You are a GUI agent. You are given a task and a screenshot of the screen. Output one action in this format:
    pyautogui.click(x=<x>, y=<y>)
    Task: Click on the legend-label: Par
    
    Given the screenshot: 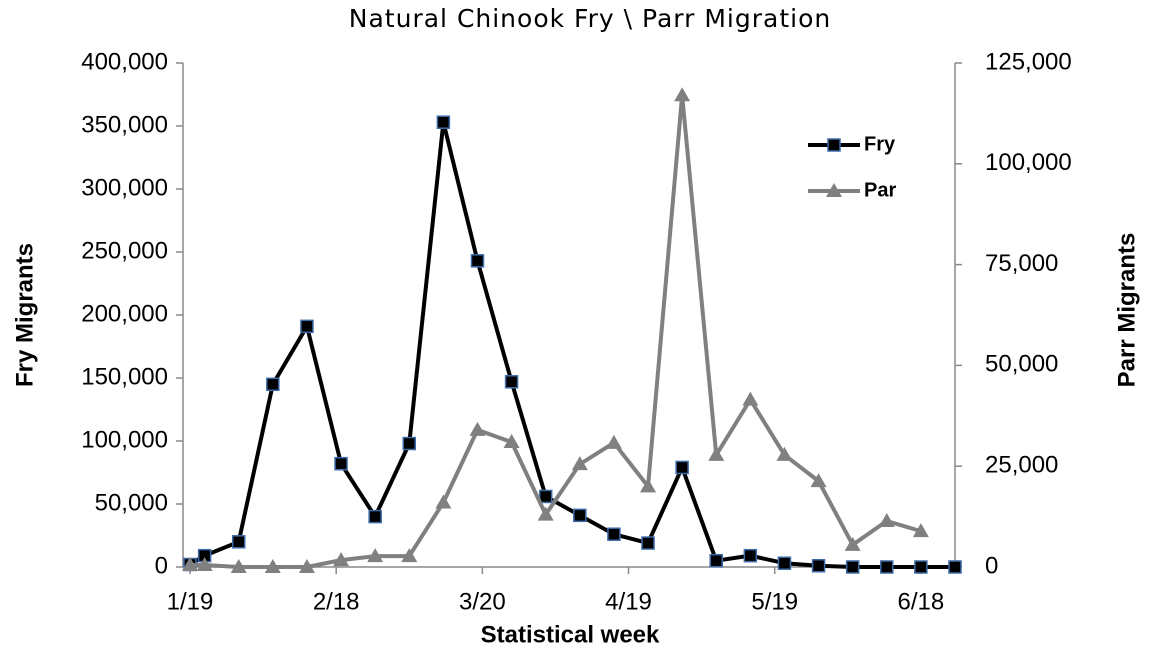 What is the action you would take?
    pyautogui.click(x=880, y=190)
    